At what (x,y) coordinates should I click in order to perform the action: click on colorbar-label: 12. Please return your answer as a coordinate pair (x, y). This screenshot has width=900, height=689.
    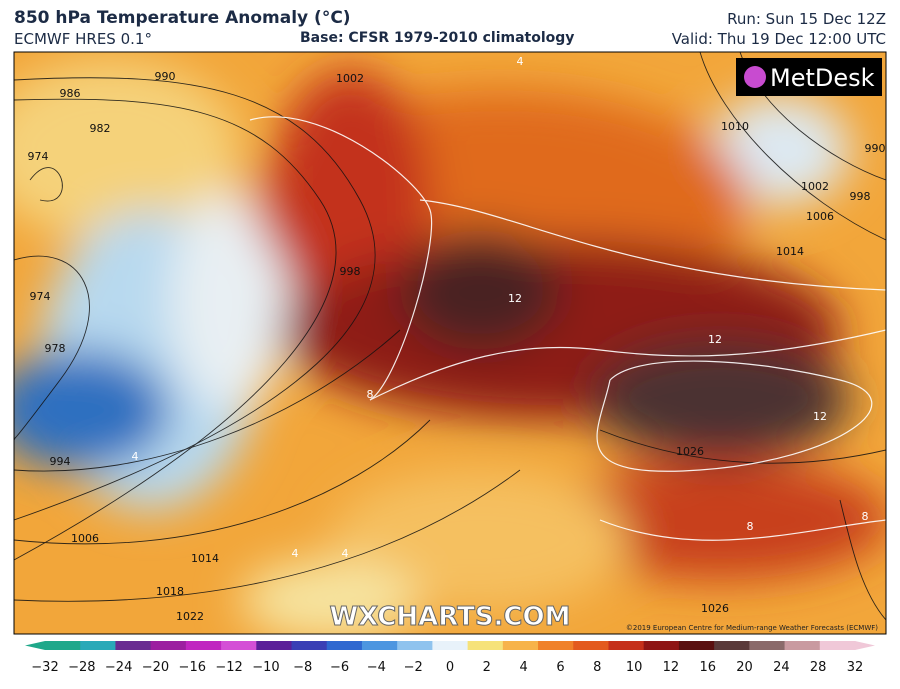
    Looking at the image, I should click on (671, 667).